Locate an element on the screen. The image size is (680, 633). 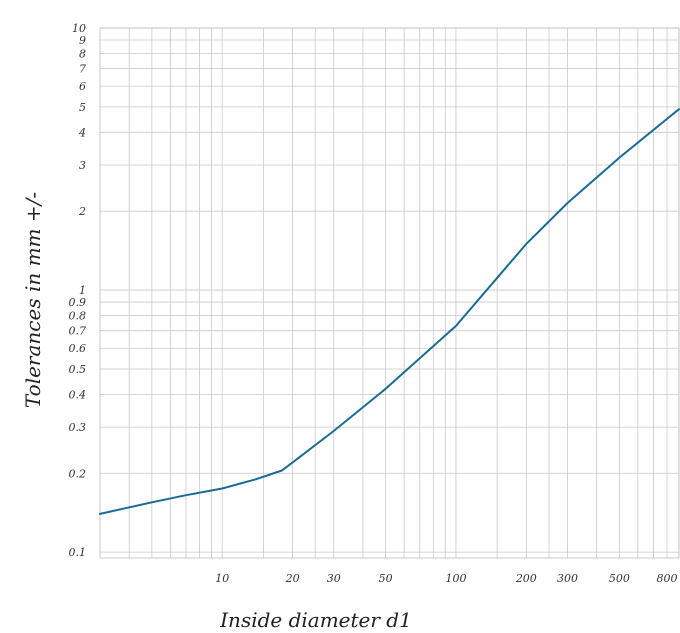
x-tick-label: 300 is located at coordinates (567, 578).